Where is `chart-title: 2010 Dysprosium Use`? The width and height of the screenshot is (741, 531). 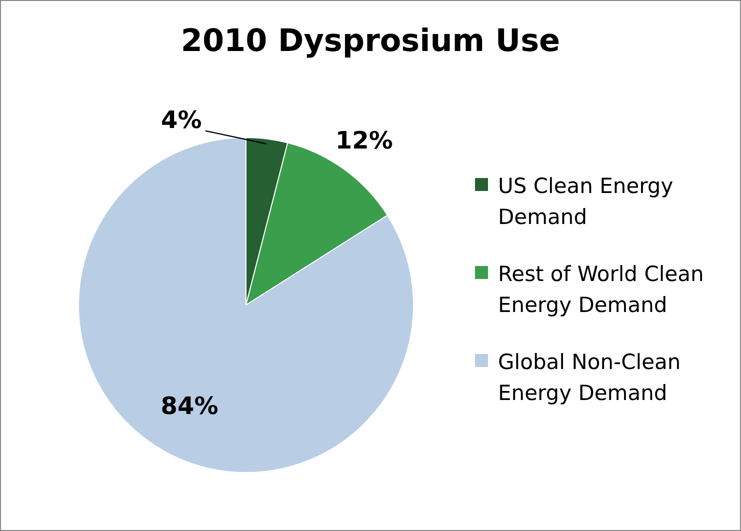
chart-title: 2010 Dysprosium Use is located at coordinates (371, 41).